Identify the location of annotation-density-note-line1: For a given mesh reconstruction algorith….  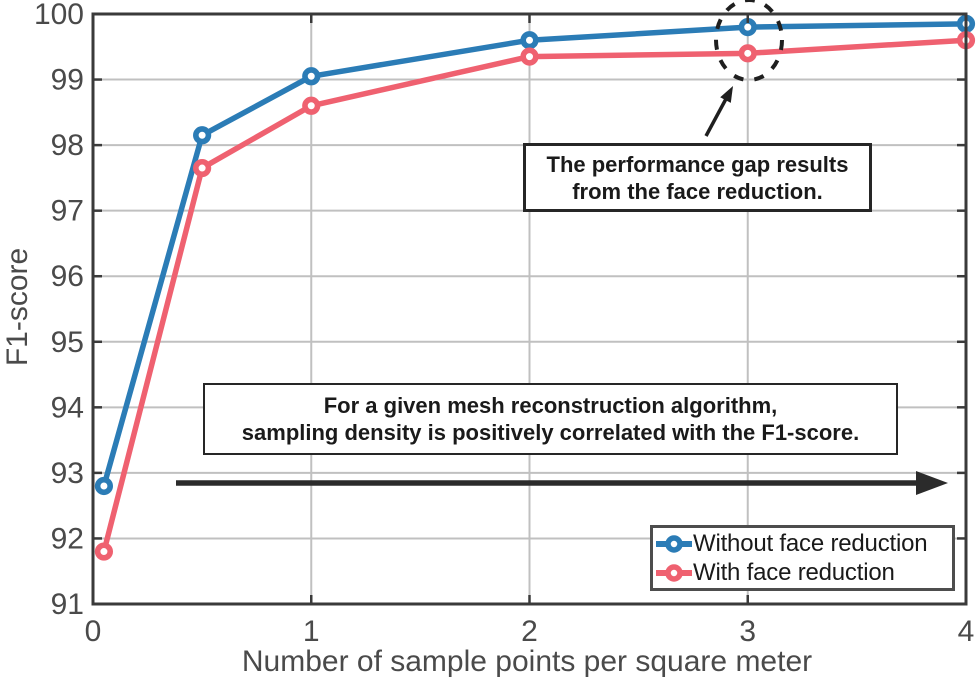
(550, 405).